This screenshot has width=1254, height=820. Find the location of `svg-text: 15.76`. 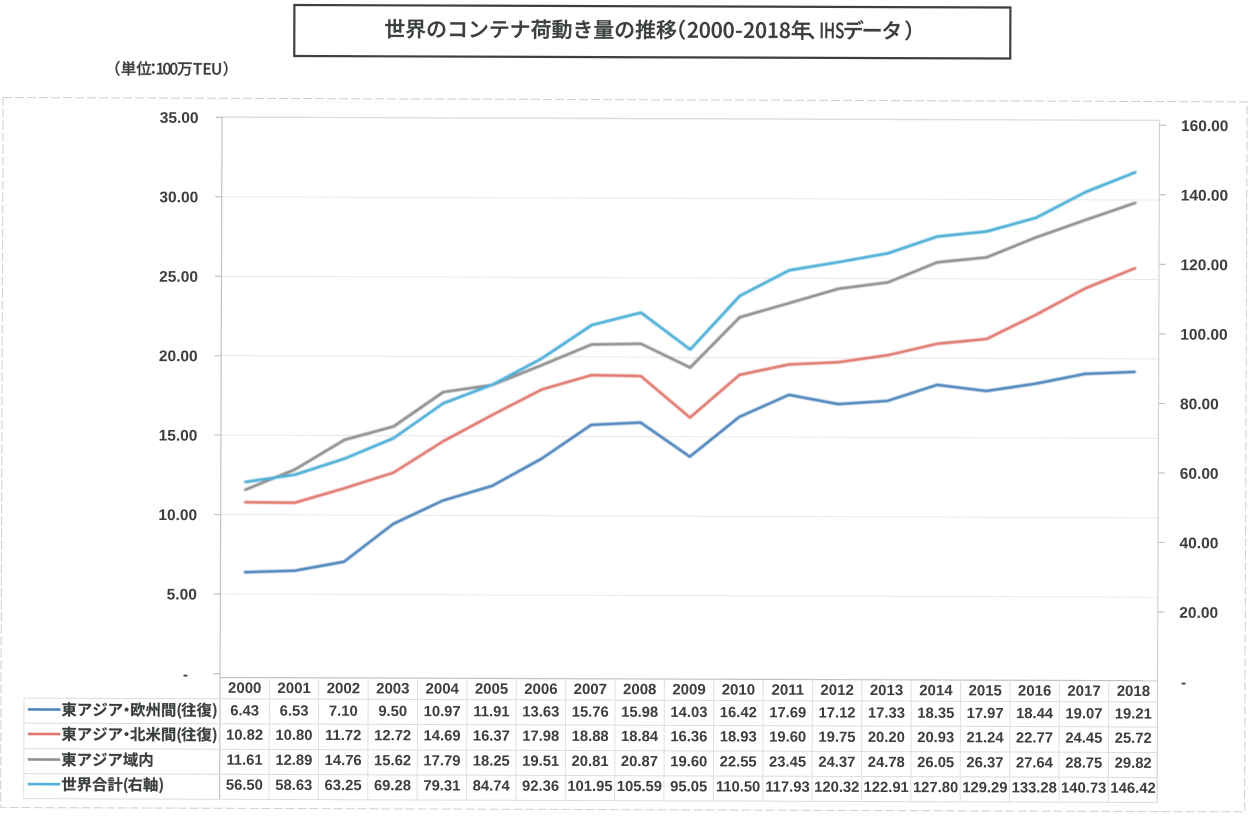

svg-text: 15.76 is located at coordinates (590, 713).